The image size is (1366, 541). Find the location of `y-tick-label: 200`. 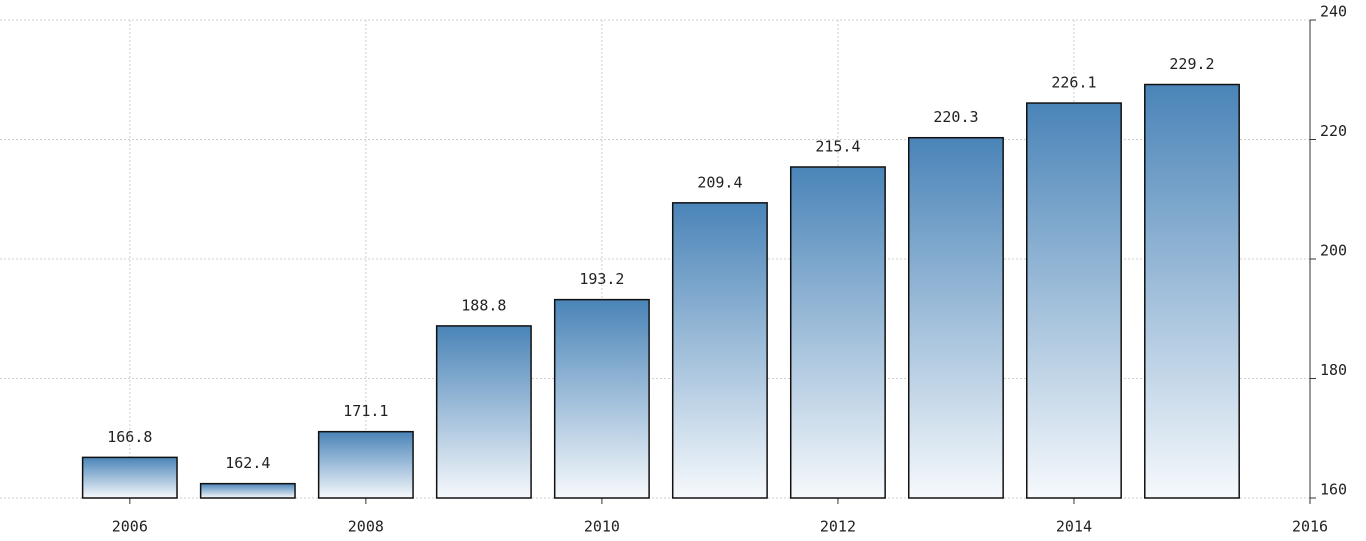

y-tick-label: 200 is located at coordinates (1333, 251).